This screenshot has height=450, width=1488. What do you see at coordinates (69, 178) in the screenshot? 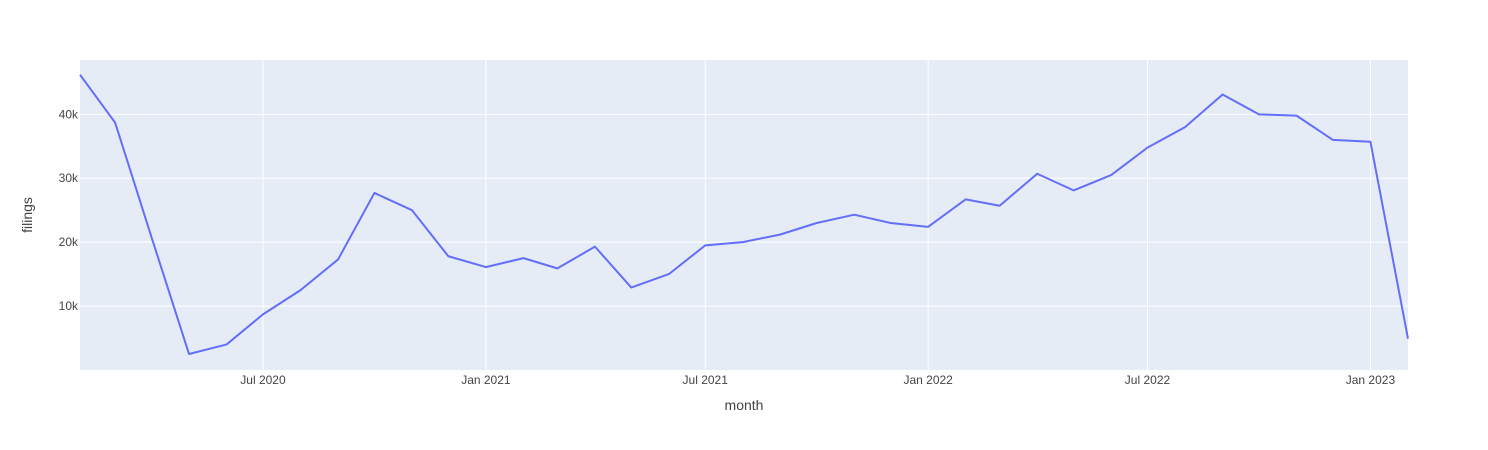
I see `y-tick-label: 30k` at bounding box center [69, 178].